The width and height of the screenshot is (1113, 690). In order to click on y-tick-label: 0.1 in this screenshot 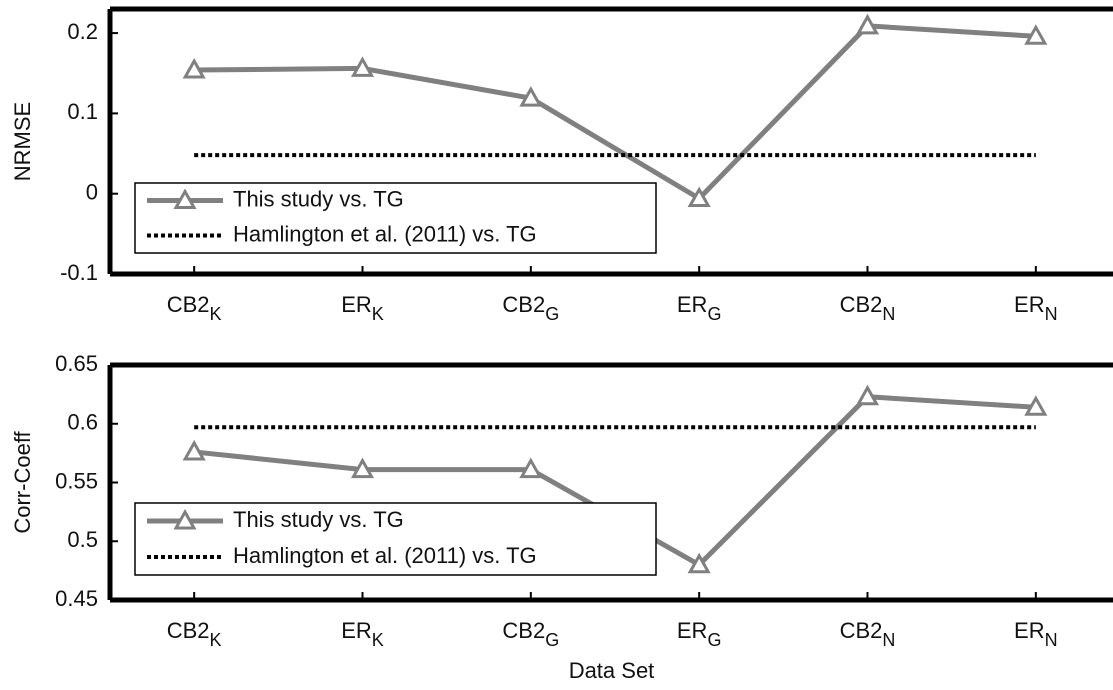, I will do `click(82, 111)`.